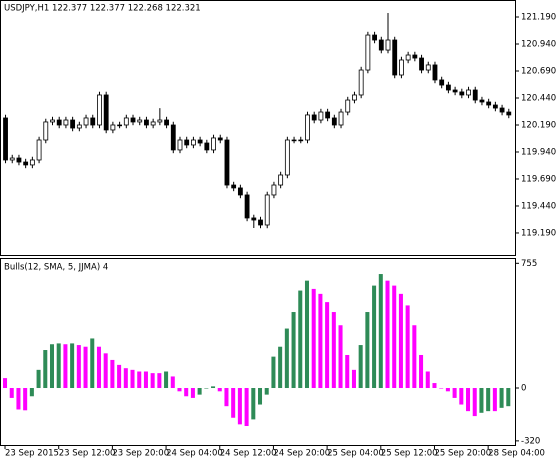 Image resolution: width=560 pixels, height=460 pixels. What do you see at coordinates (409, 454) in the screenshot?
I see `x-tick-label: 25 Sep 12:00` at bounding box center [409, 454].